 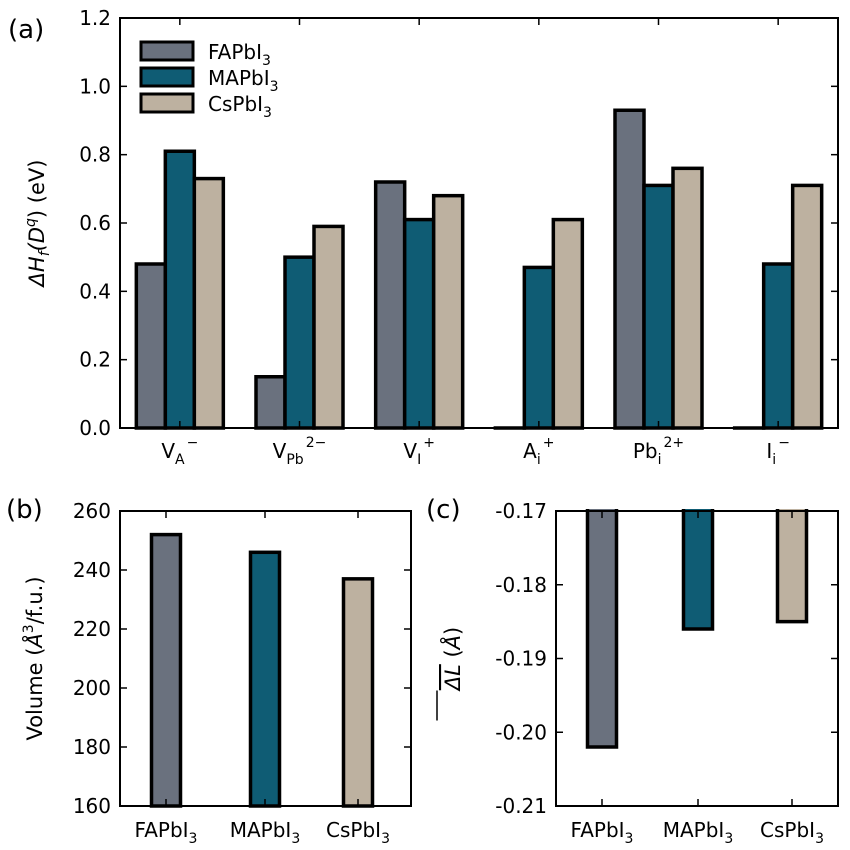 I want to click on c-ytick-label: -0.17, so click(x=521, y=511).